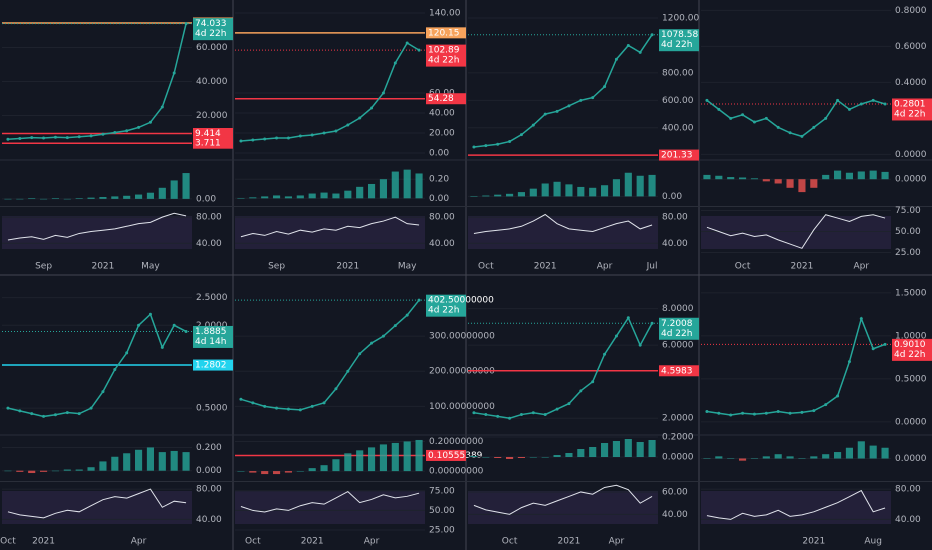 Image resolution: width=932 pixels, height=550 pixels. Describe the element at coordinates (456, 442) in the screenshot. I see `y-tick-label: 0.20000000` at that location.